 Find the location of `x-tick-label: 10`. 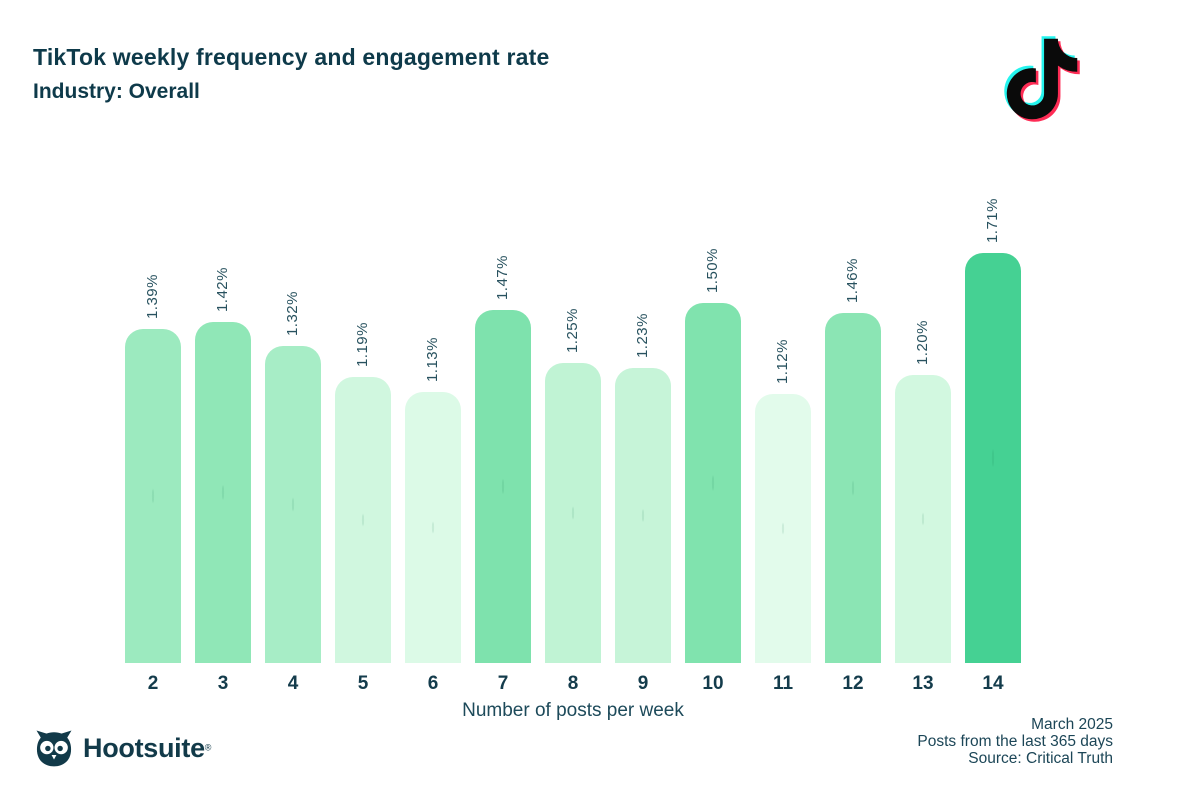

x-tick-label: 10 is located at coordinates (713, 683).